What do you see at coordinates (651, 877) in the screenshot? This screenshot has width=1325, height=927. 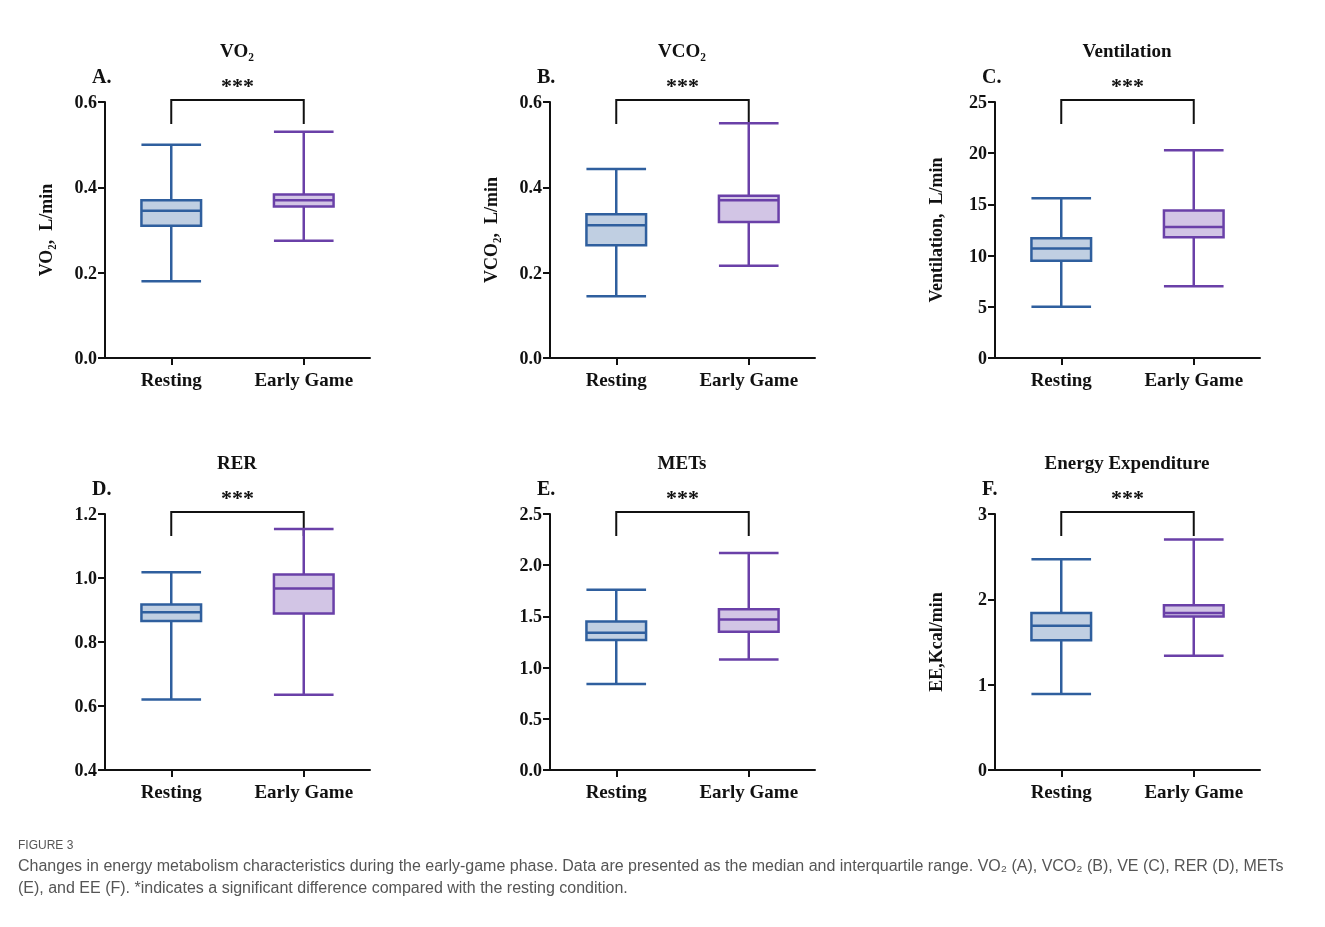 I see `text: Changes in energy metabolism characteristics during the early-game phase. Data are presented as the median and interquartile range. VO₂ (A), VCO₂ (B), VE (C), RER (D), METs (E), and EE (F). *indicates a significant difference compared with the resting condition.` at bounding box center [651, 877].